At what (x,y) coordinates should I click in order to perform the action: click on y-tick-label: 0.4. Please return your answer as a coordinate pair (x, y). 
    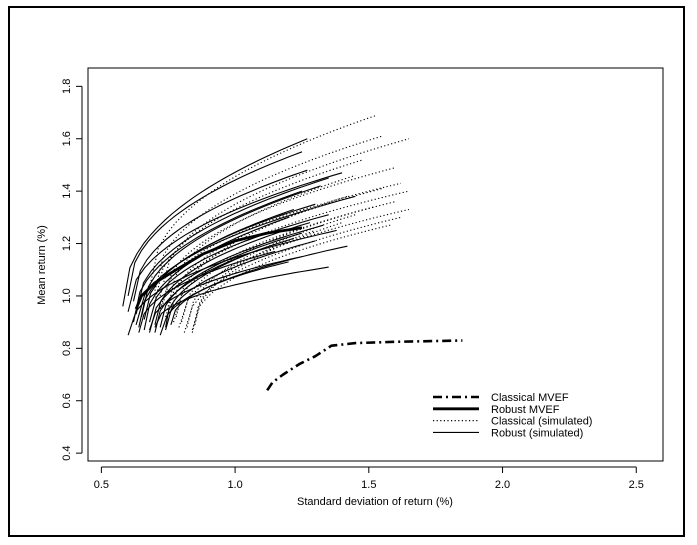
    Looking at the image, I should click on (67, 452).